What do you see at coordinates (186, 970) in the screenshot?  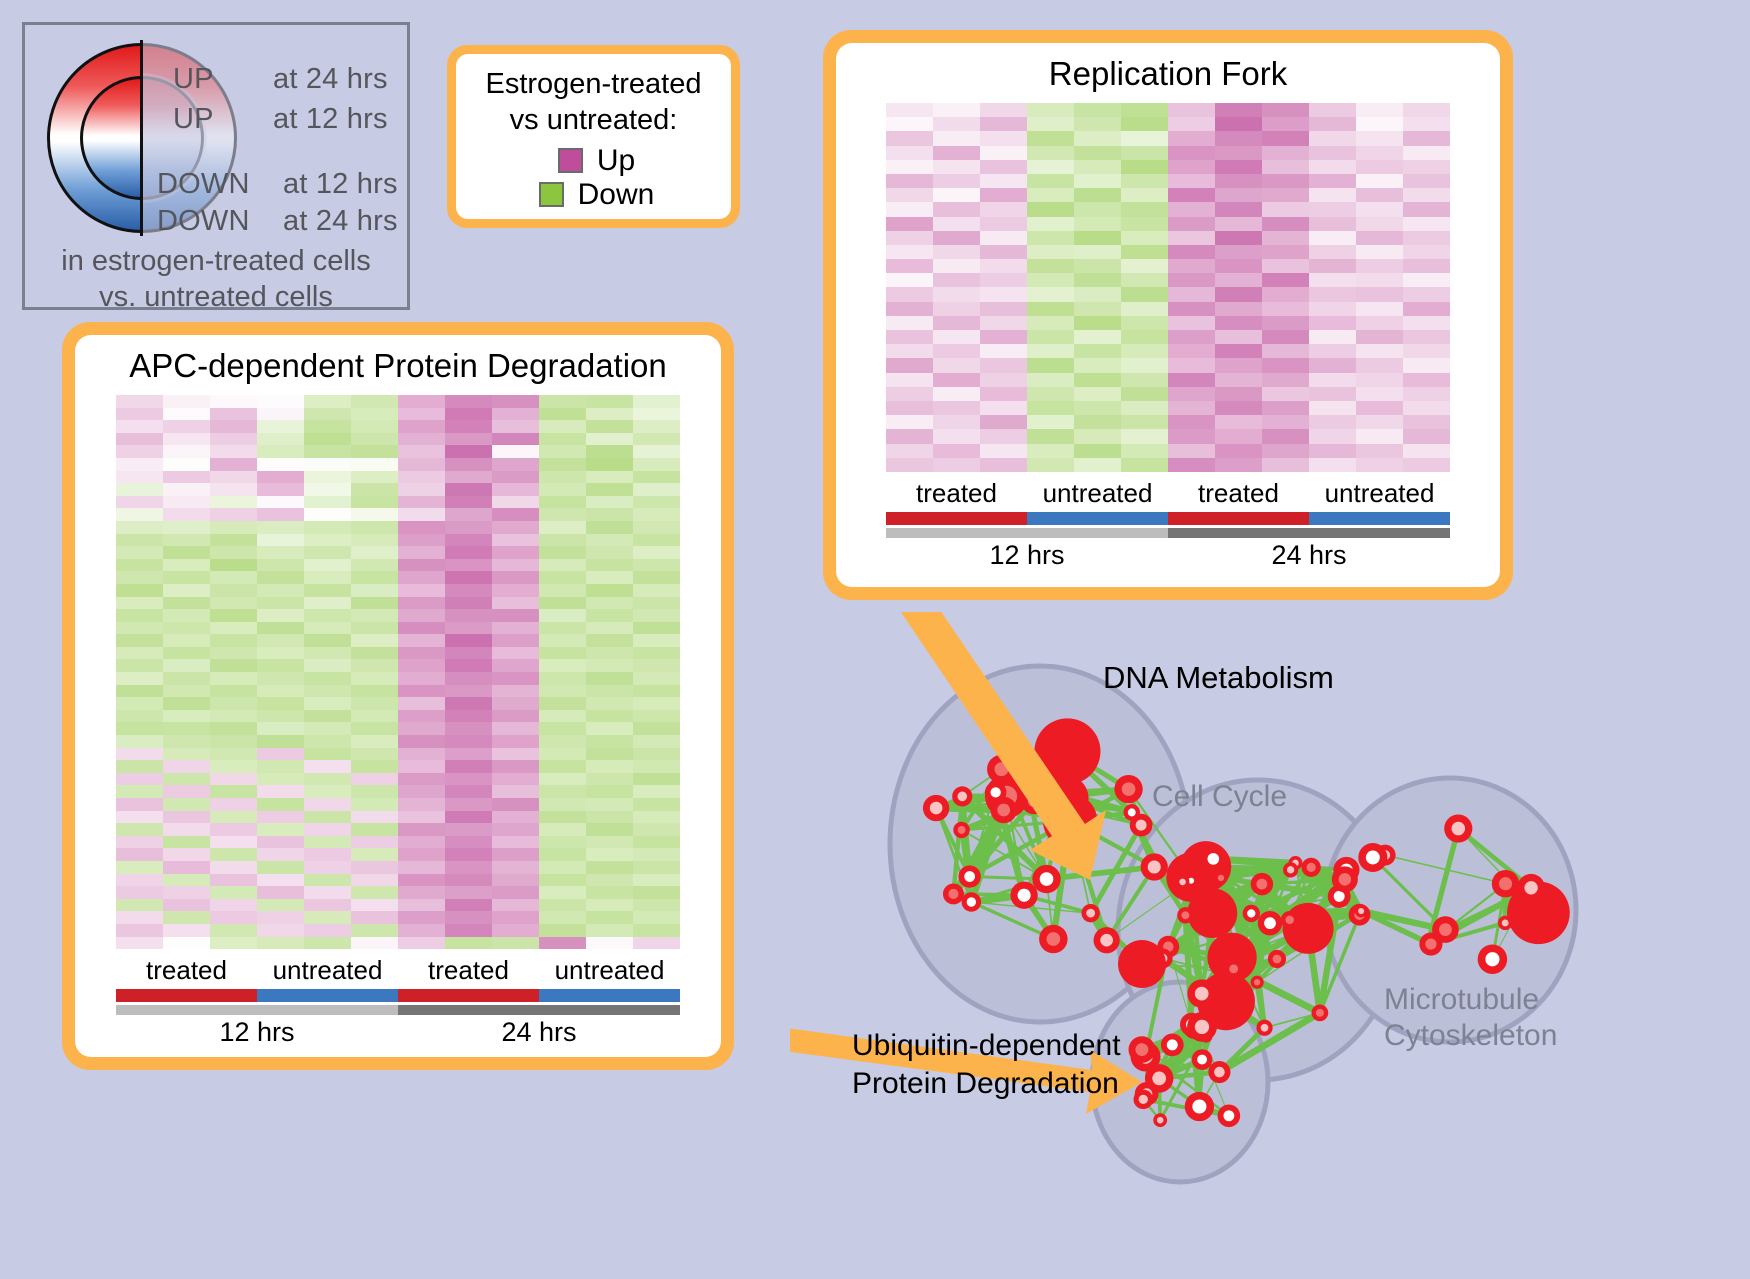 I see `group-label: treated` at bounding box center [186, 970].